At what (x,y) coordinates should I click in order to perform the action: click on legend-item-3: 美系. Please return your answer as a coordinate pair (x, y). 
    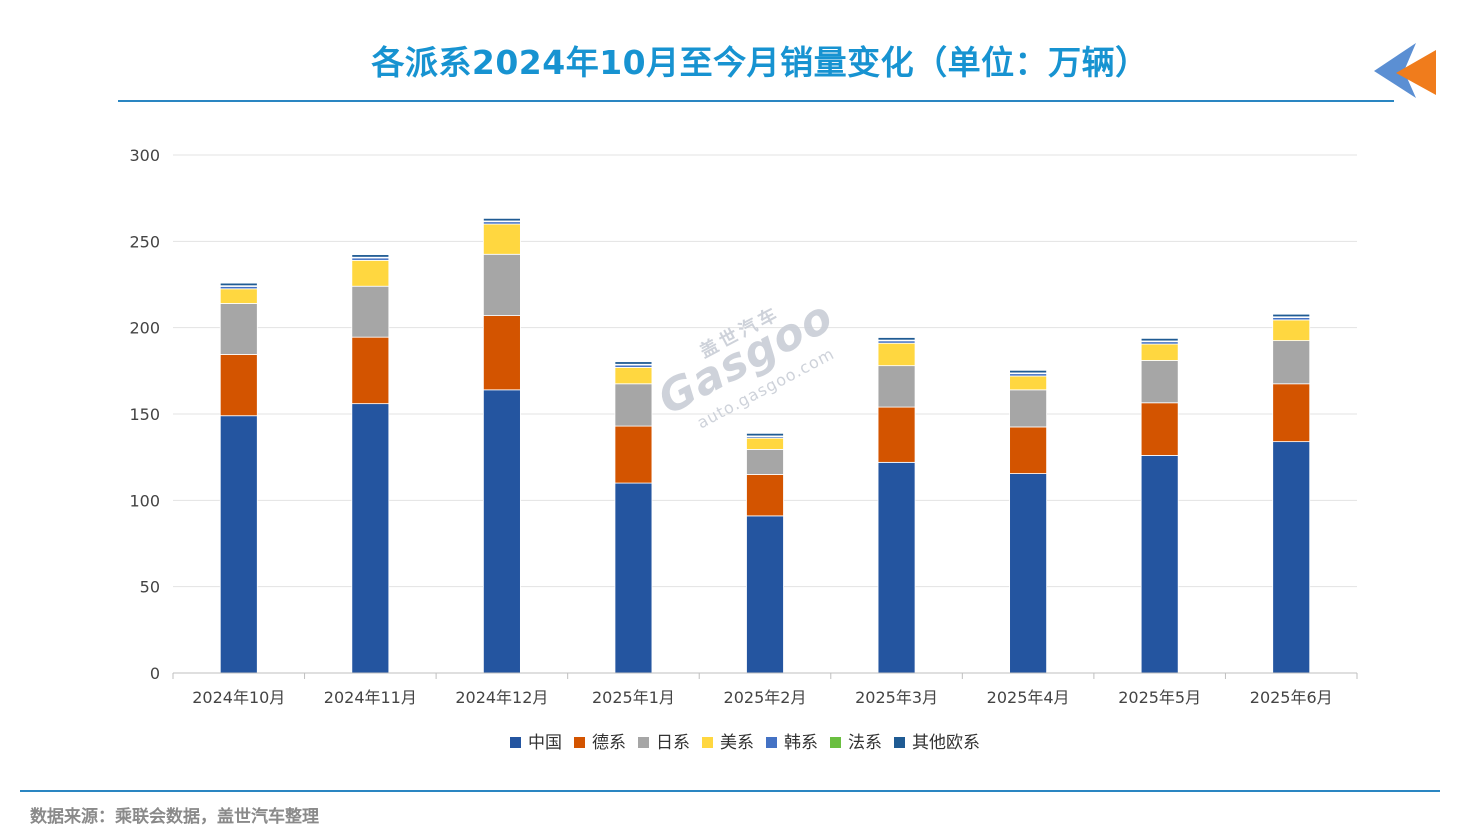
    Looking at the image, I should click on (728, 740).